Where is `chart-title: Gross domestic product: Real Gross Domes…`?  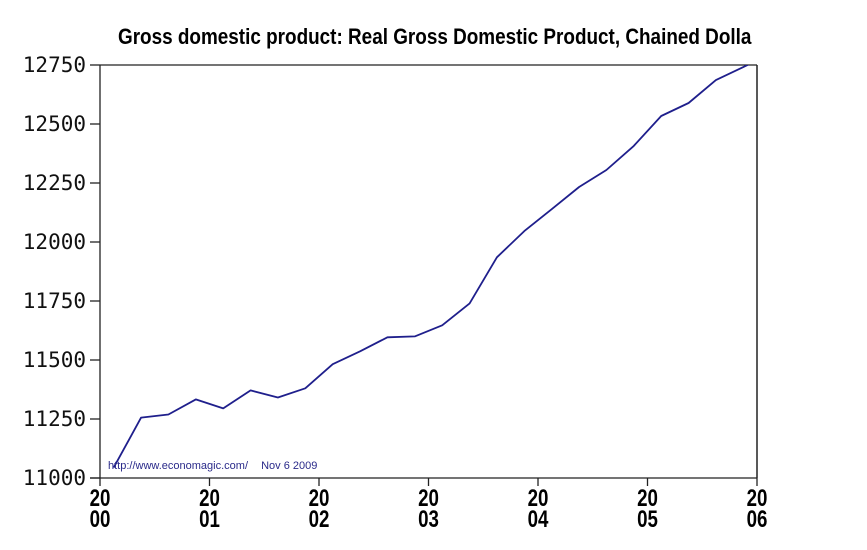 chart-title: Gross domestic product: Real Gross Domes… is located at coordinates (435, 37).